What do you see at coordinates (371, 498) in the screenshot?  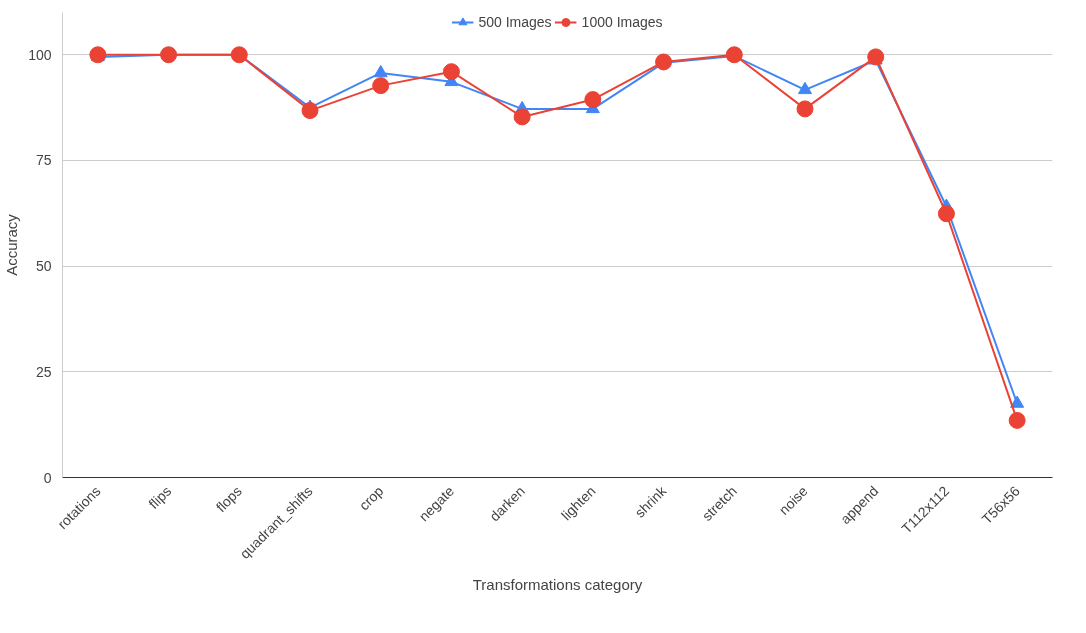 I see `x-tick-label: crop` at bounding box center [371, 498].